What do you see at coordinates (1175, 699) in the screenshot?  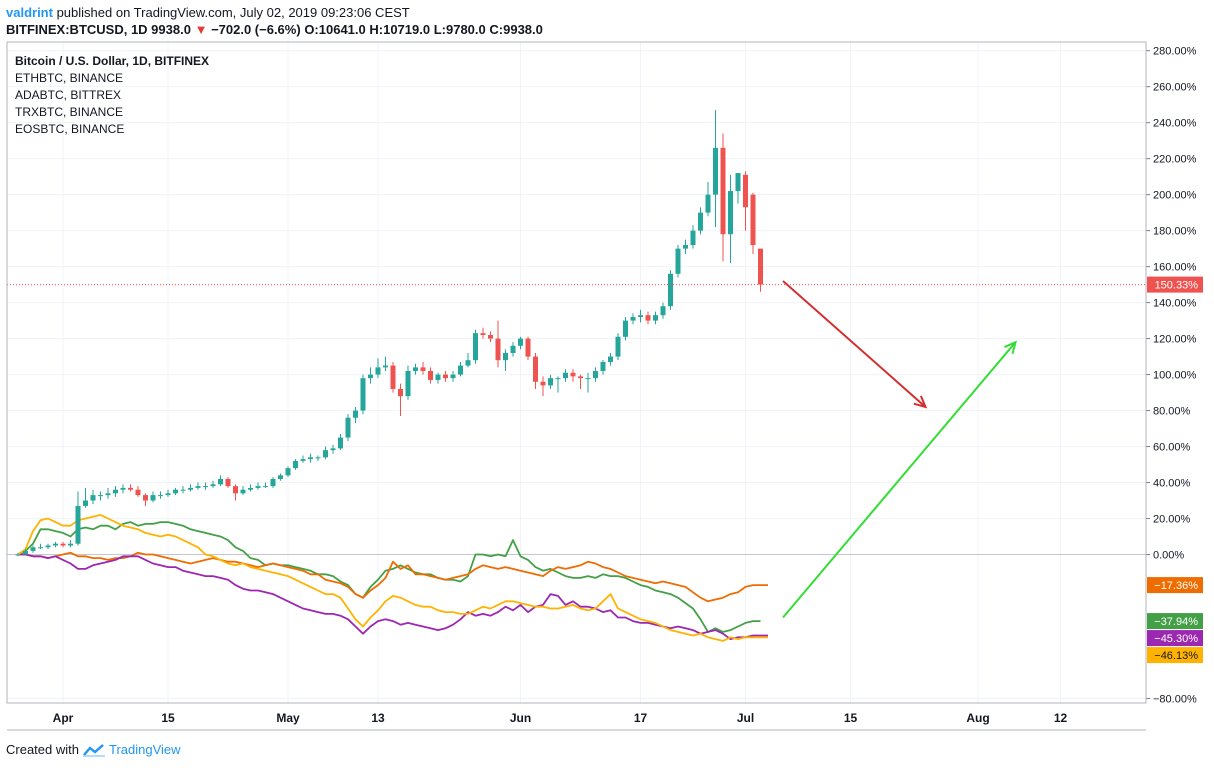 I see `y-tick-label: −80.00%` at bounding box center [1175, 699].